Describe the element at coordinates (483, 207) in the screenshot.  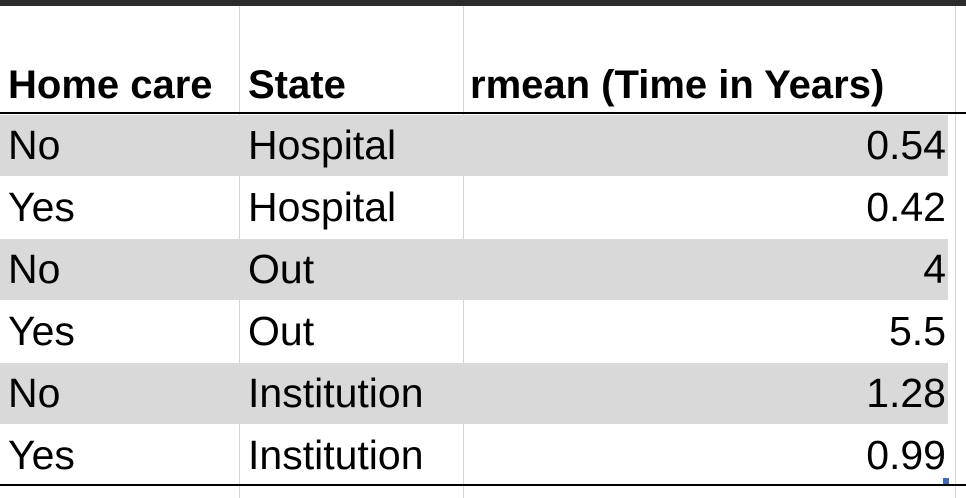
I see `table-row: Yes Hospital 0.42` at that location.